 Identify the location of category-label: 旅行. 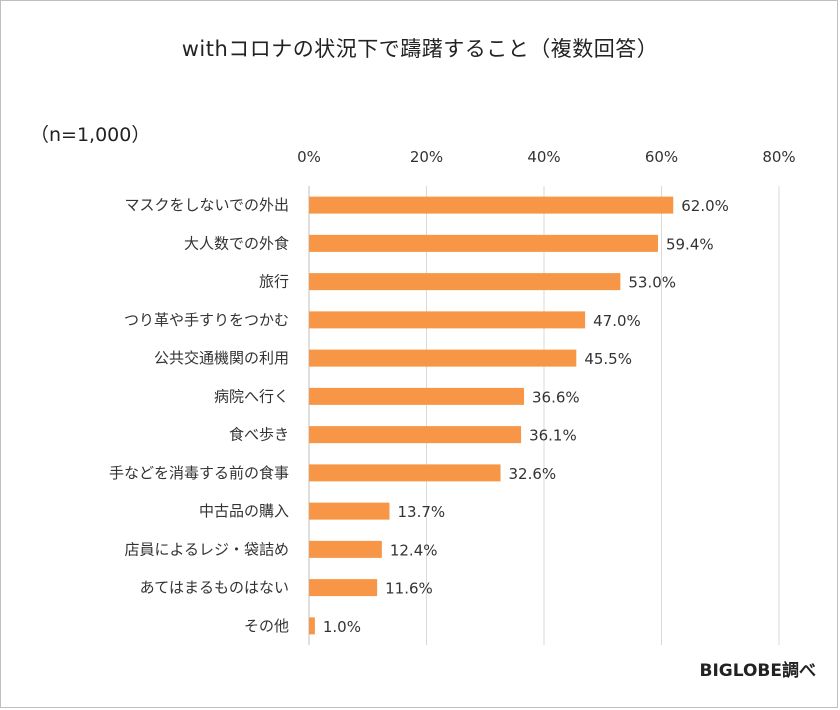
(274, 282).